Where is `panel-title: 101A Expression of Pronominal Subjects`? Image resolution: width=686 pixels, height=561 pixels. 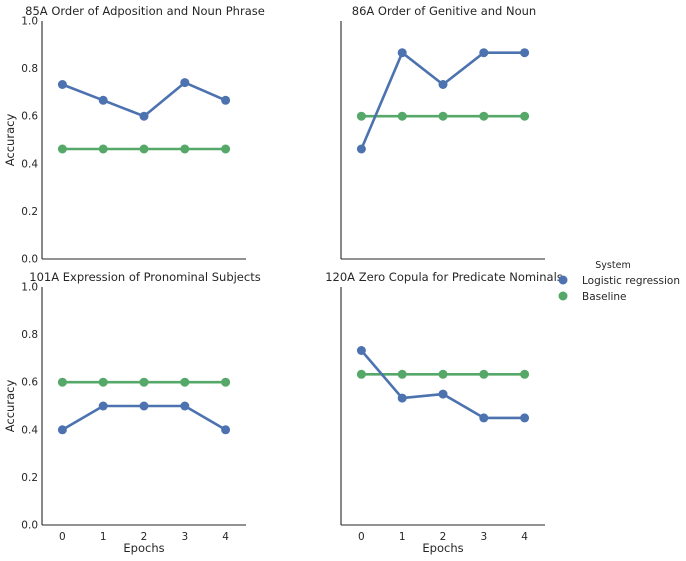 panel-title: 101A Expression of Pronominal Subjects is located at coordinates (144, 277).